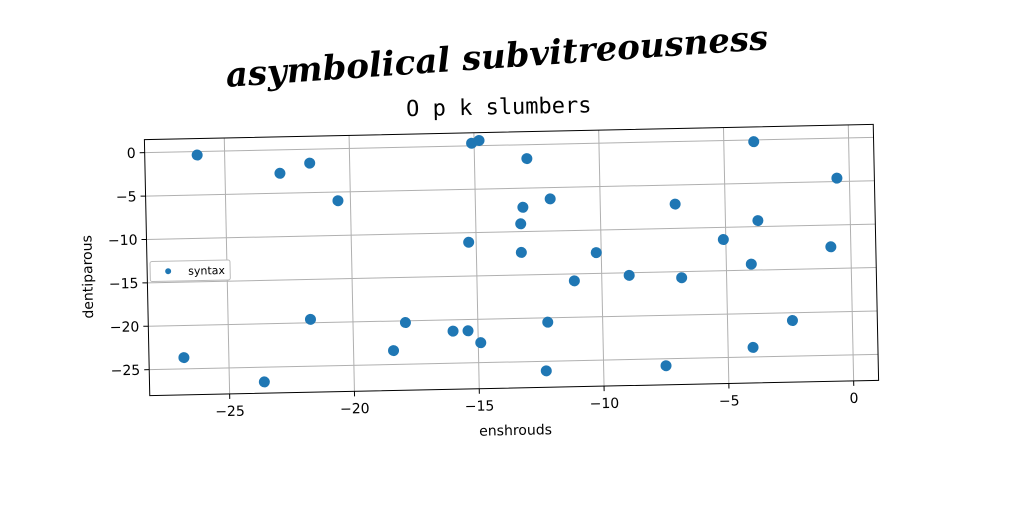 The image size is (1024, 512). What do you see at coordinates (126, 197) in the screenshot?
I see `y-tick-label: −5` at bounding box center [126, 197].